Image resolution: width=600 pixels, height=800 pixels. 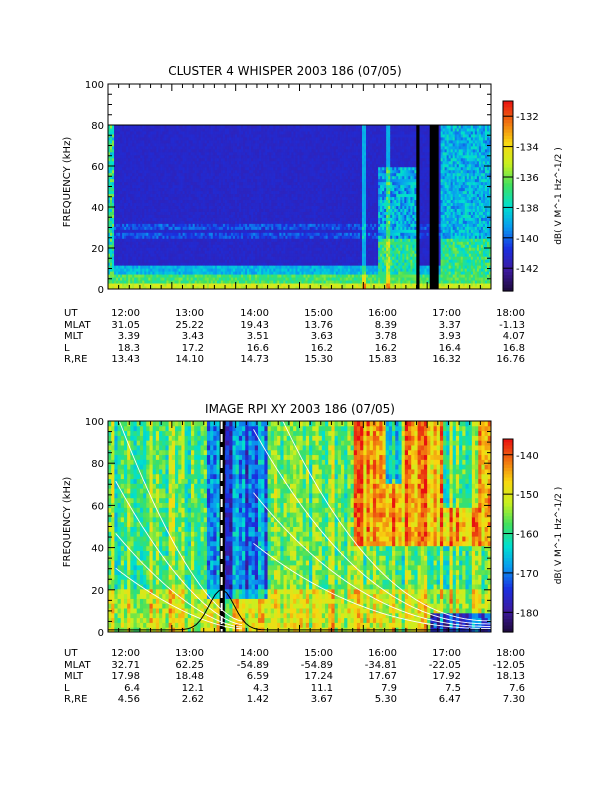 What do you see at coordinates (67, 182) in the screenshot?
I see `whisper-y-axis-label: FREQUENCY (kHz)` at bounding box center [67, 182].